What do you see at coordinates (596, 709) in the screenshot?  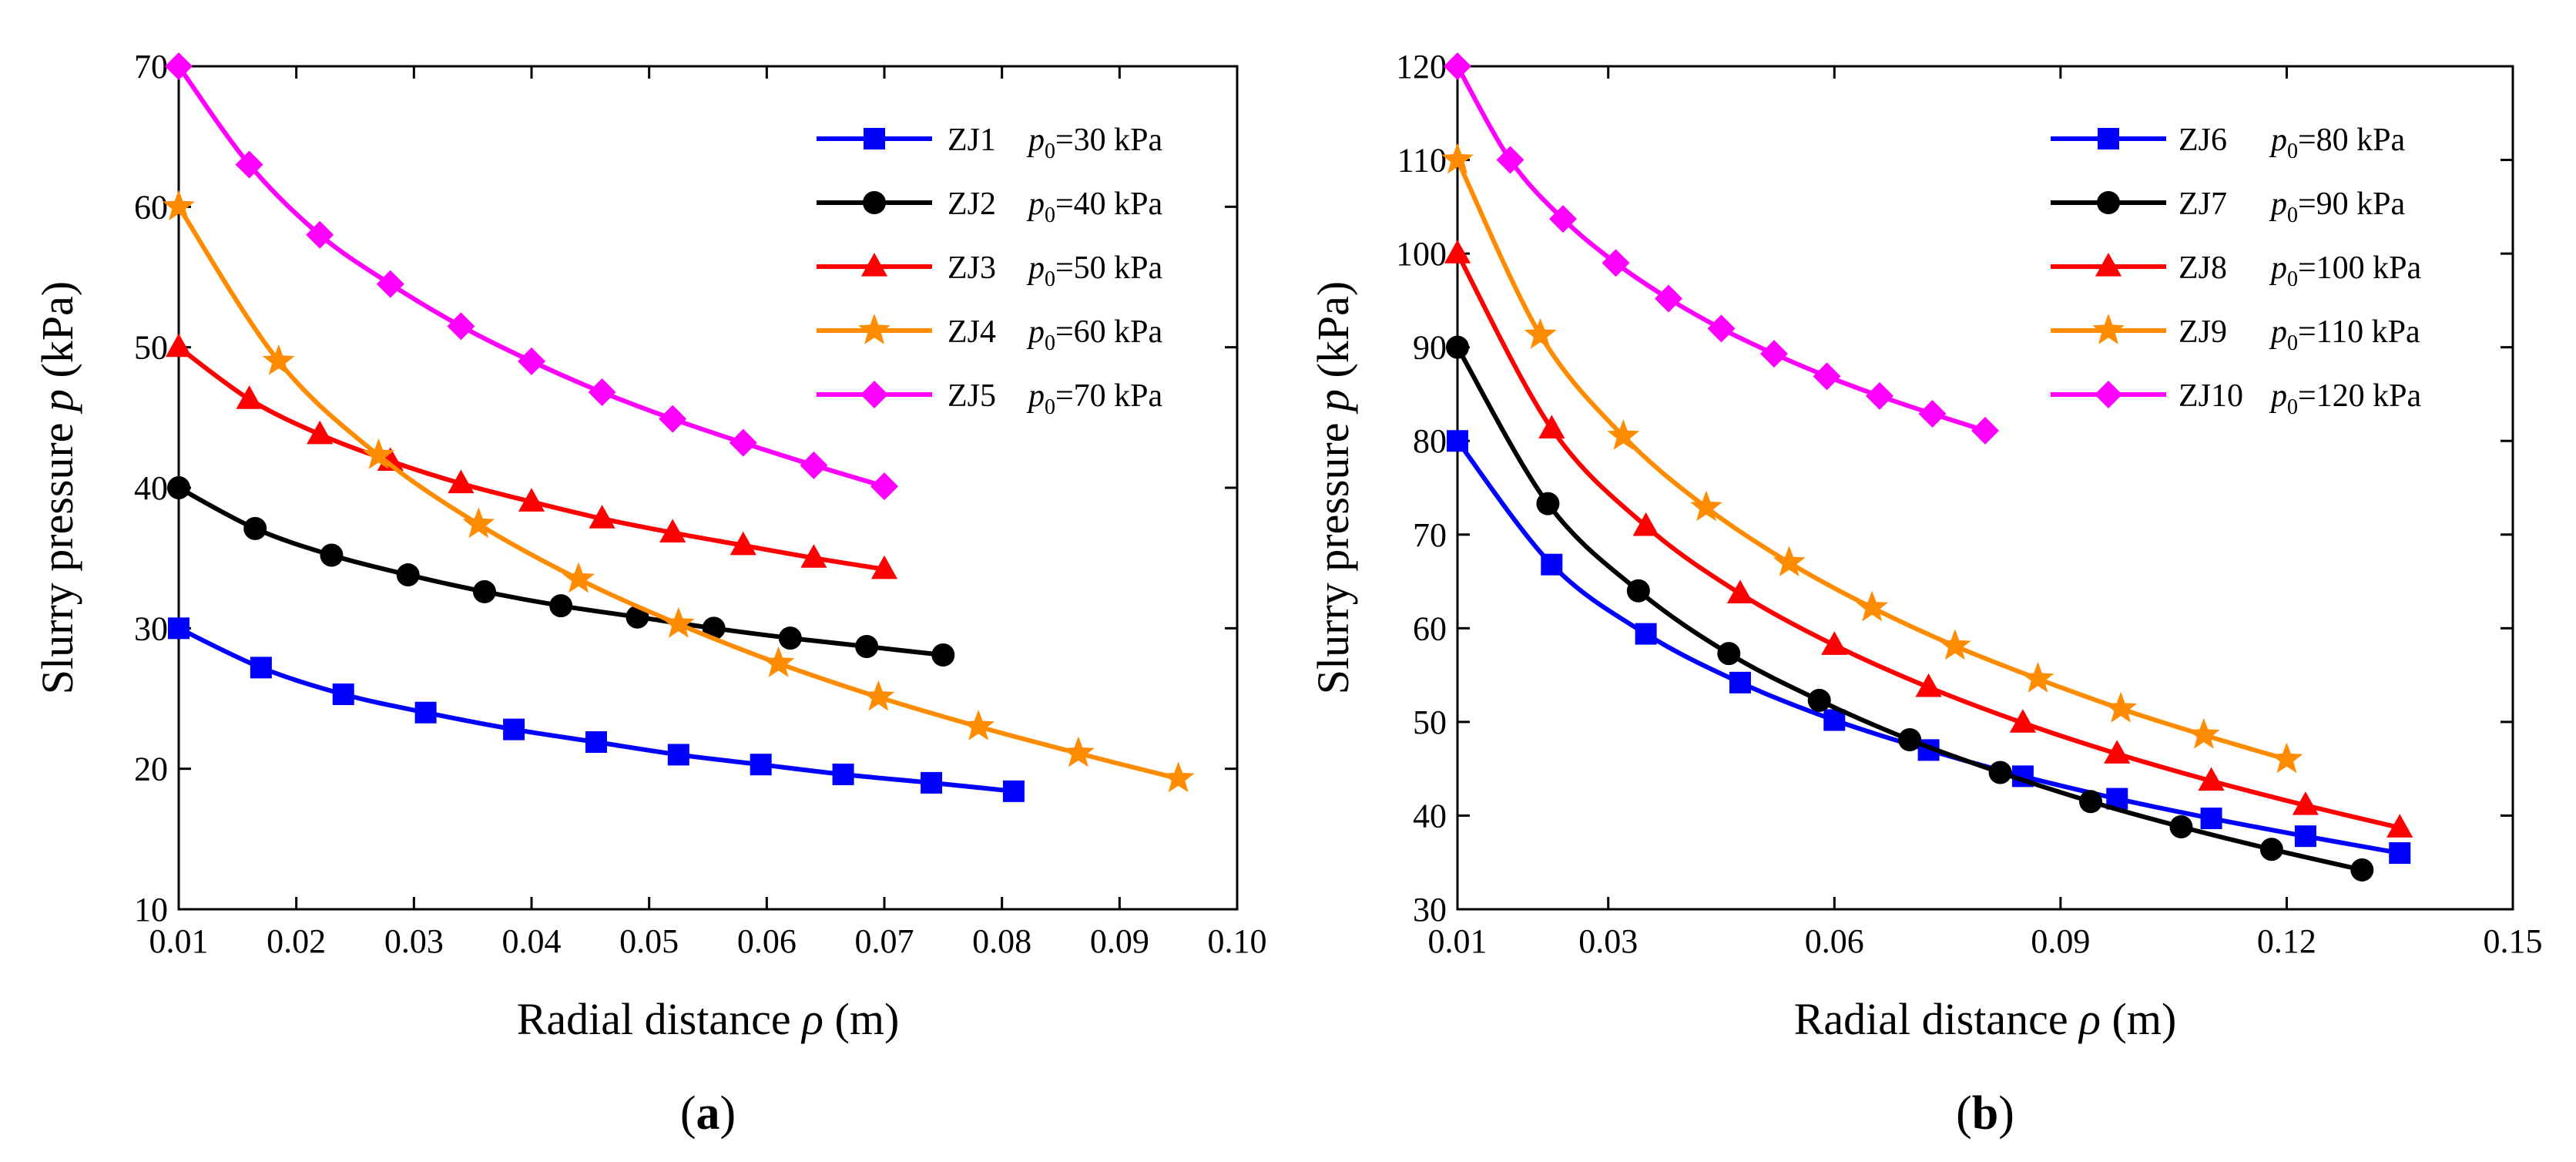 I see `series-zj1` at bounding box center [596, 709].